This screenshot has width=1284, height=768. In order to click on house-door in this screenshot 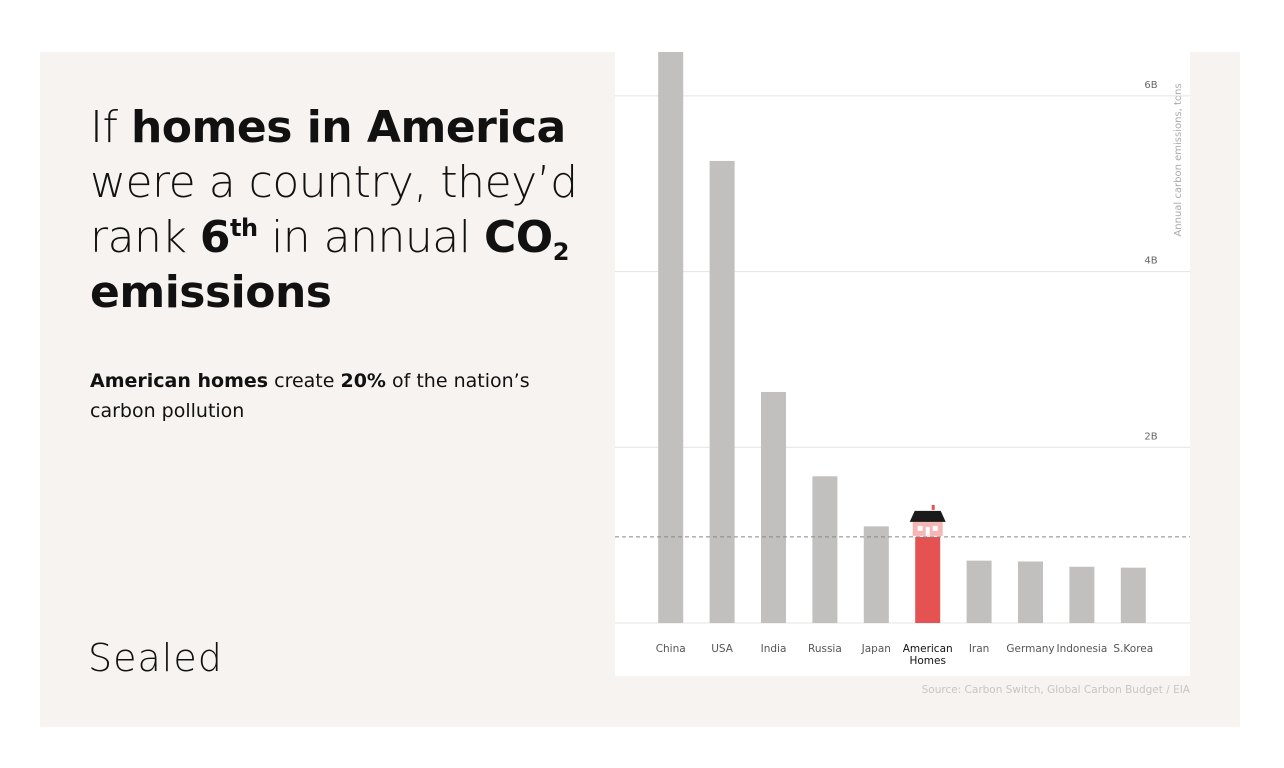, I will do `click(927, 531)`.